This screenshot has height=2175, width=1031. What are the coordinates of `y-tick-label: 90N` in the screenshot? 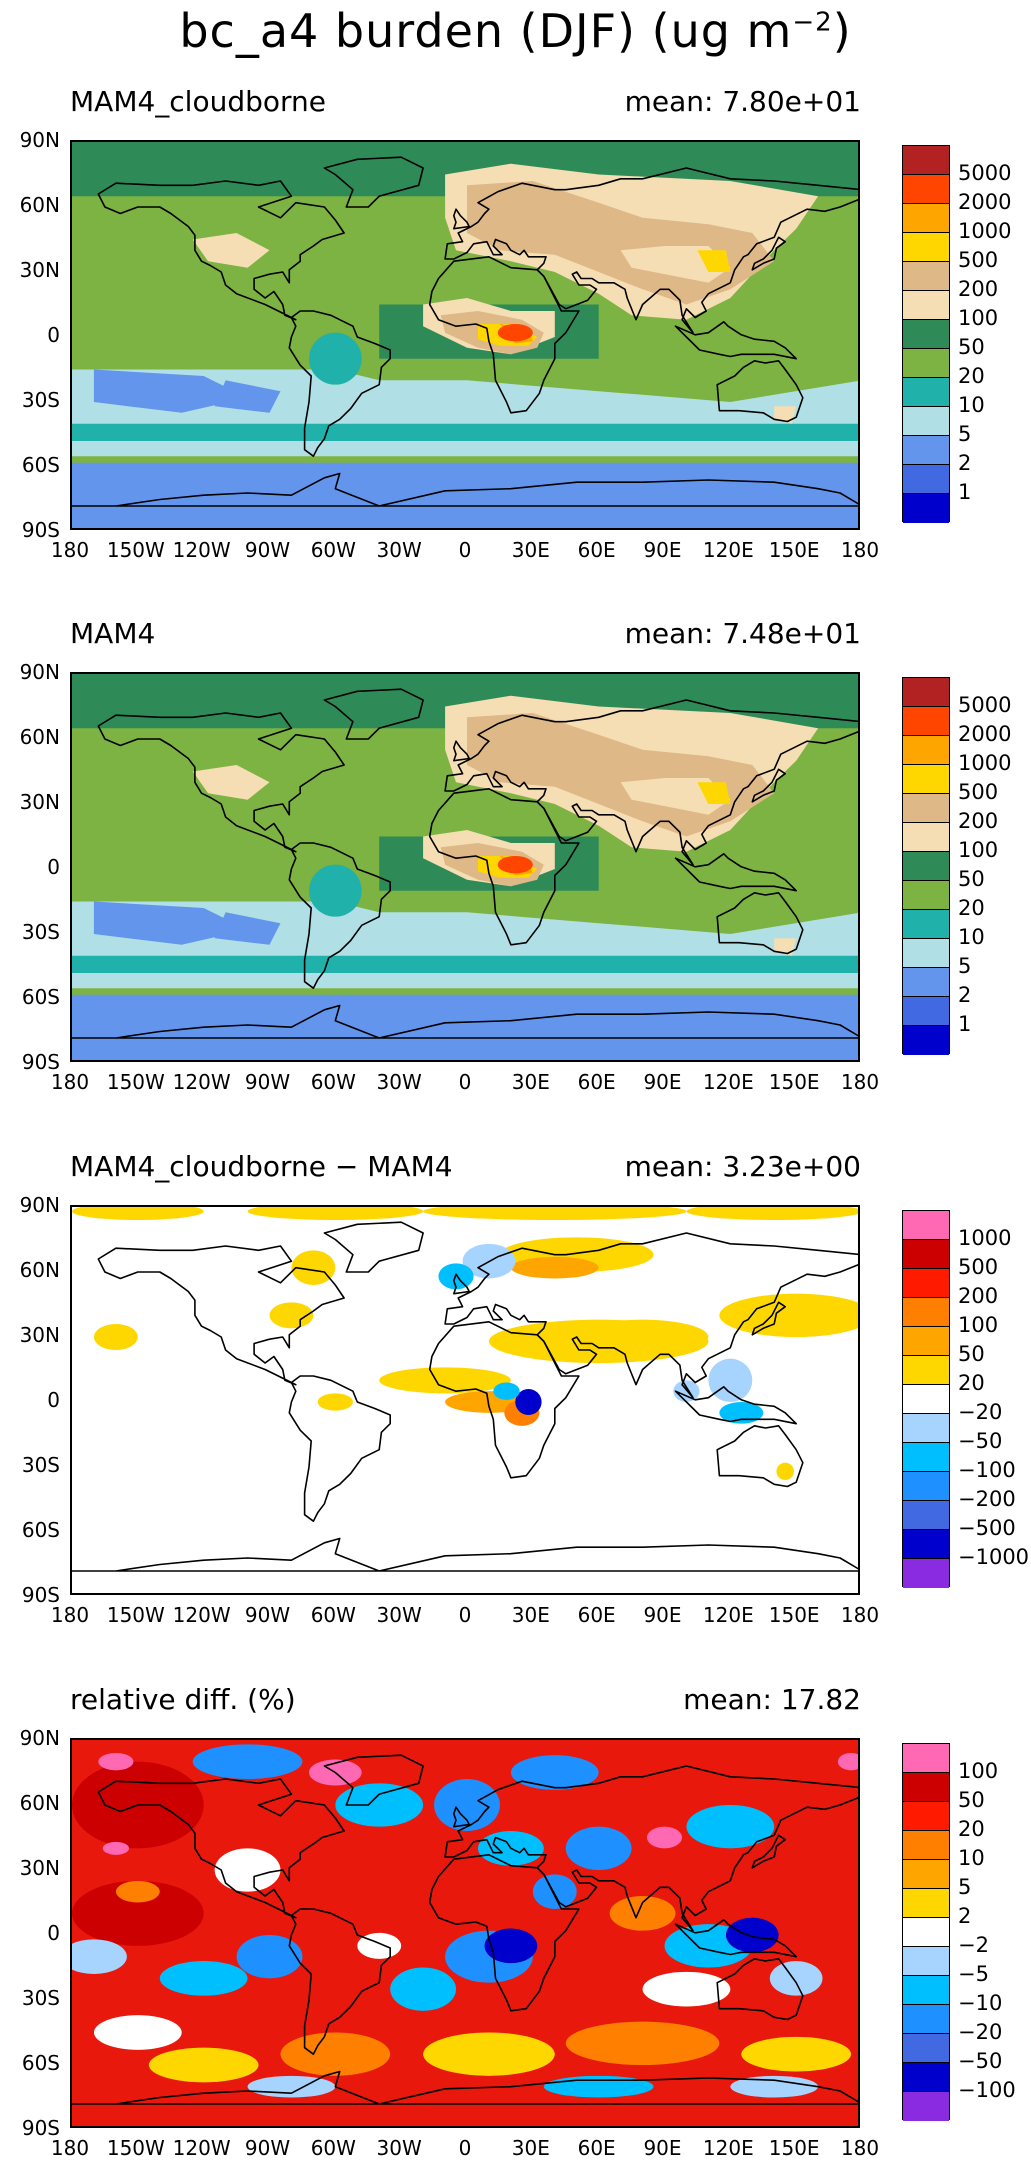 It's located at (39, 140).